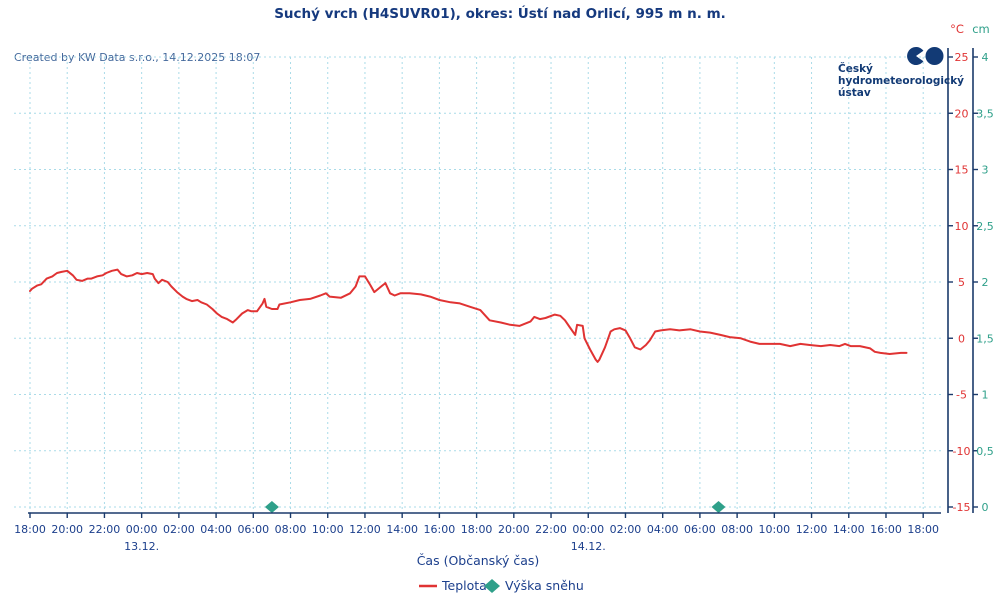  Describe the element at coordinates (985, 282) in the screenshot. I see `snow-tick-label: 2` at that location.